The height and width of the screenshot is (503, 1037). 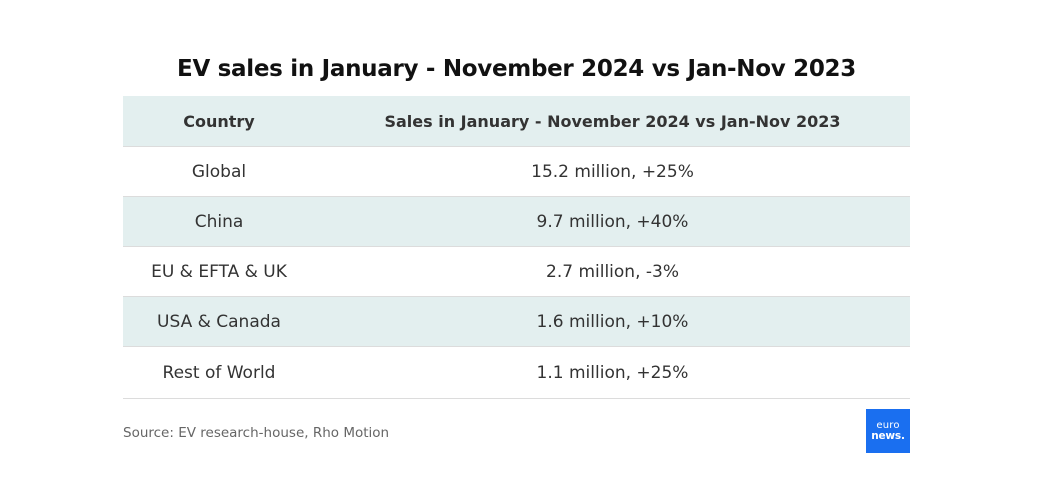 What do you see at coordinates (219, 372) in the screenshot?
I see `cell-country: Rest of World` at bounding box center [219, 372].